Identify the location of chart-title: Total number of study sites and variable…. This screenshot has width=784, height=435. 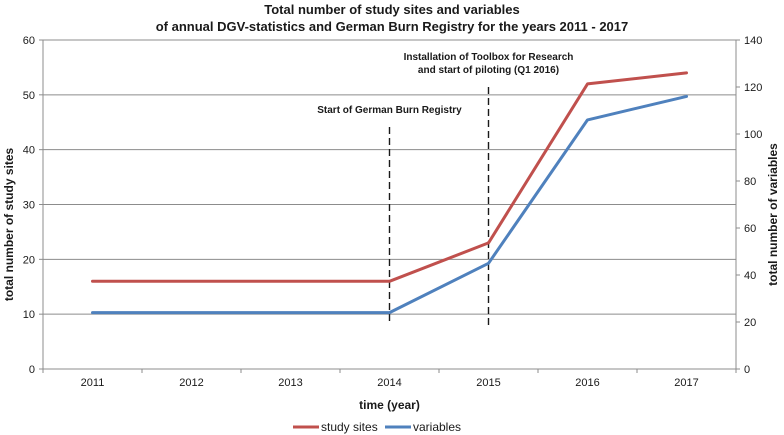
(392, 18).